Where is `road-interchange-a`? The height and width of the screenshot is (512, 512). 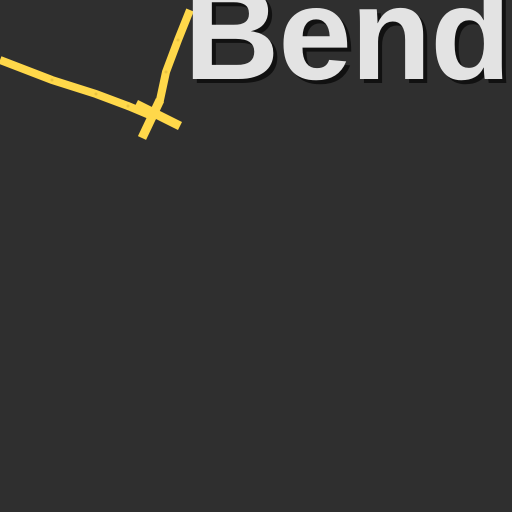
road-interchange-a is located at coordinates (158, 115).